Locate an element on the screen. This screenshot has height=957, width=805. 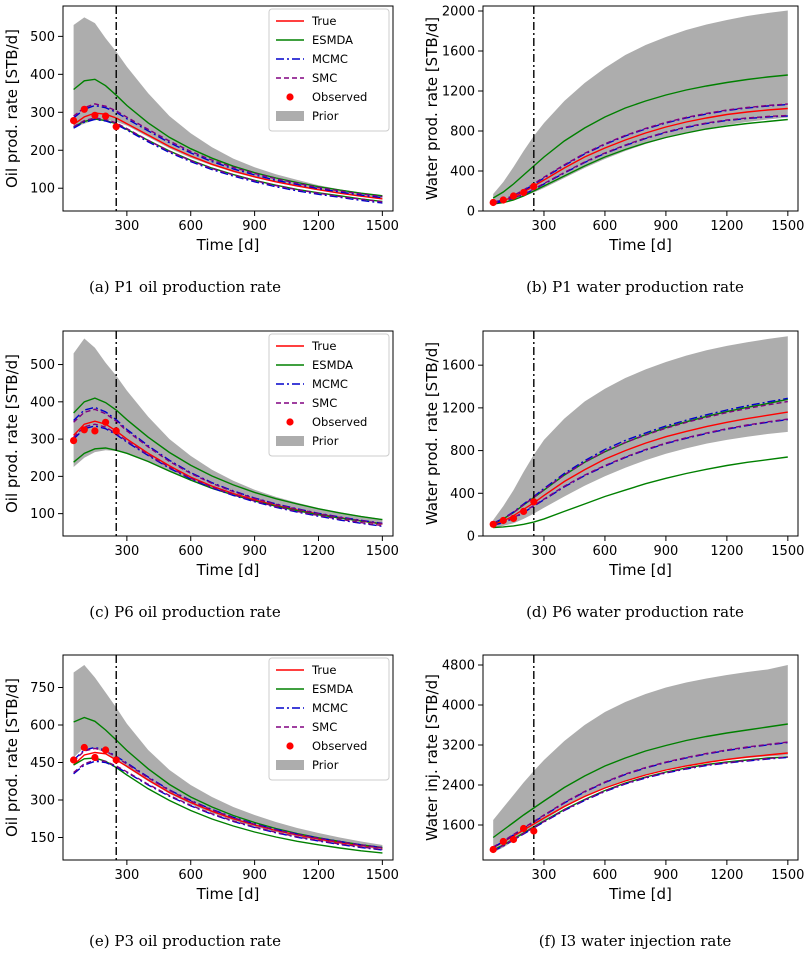
y-tick-label: 800 is located at coordinates (462, 132).